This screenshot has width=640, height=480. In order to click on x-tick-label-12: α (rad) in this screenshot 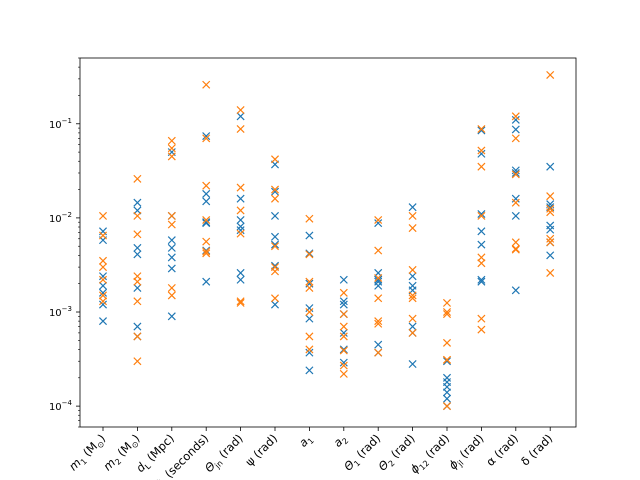, I will do `click(502, 450)`.